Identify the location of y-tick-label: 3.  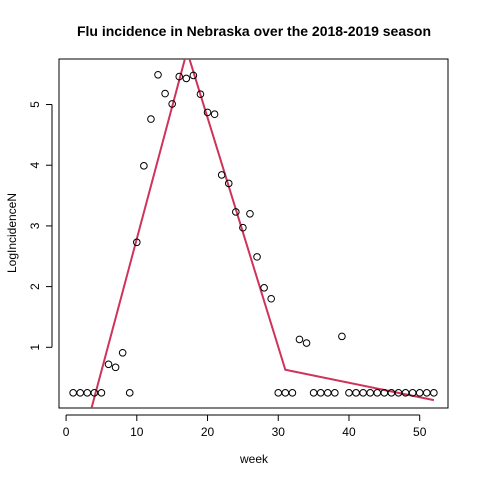
(35, 225).